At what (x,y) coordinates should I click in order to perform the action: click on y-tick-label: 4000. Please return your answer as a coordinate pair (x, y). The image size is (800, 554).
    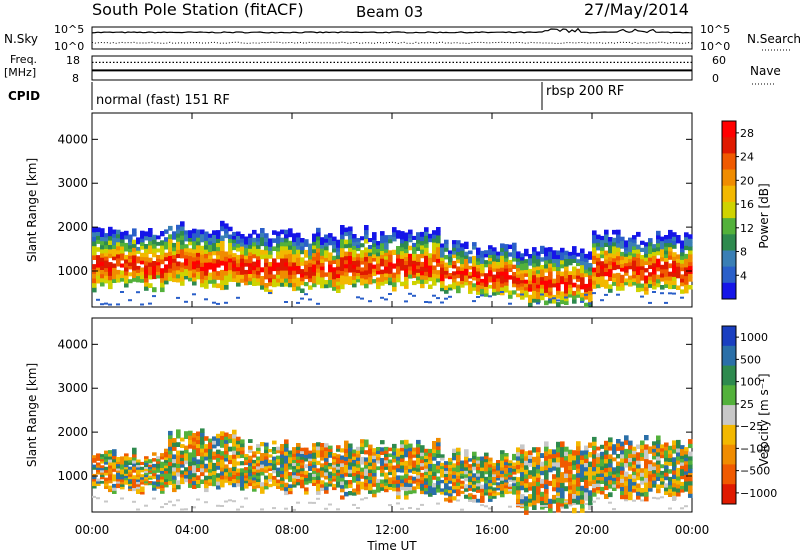
    Looking at the image, I should click on (72, 139).